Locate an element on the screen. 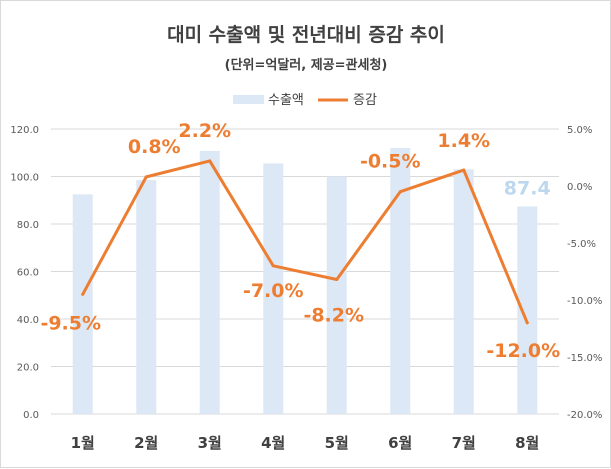 This screenshot has width=611, height=469. category-label: 5월 is located at coordinates (337, 443).